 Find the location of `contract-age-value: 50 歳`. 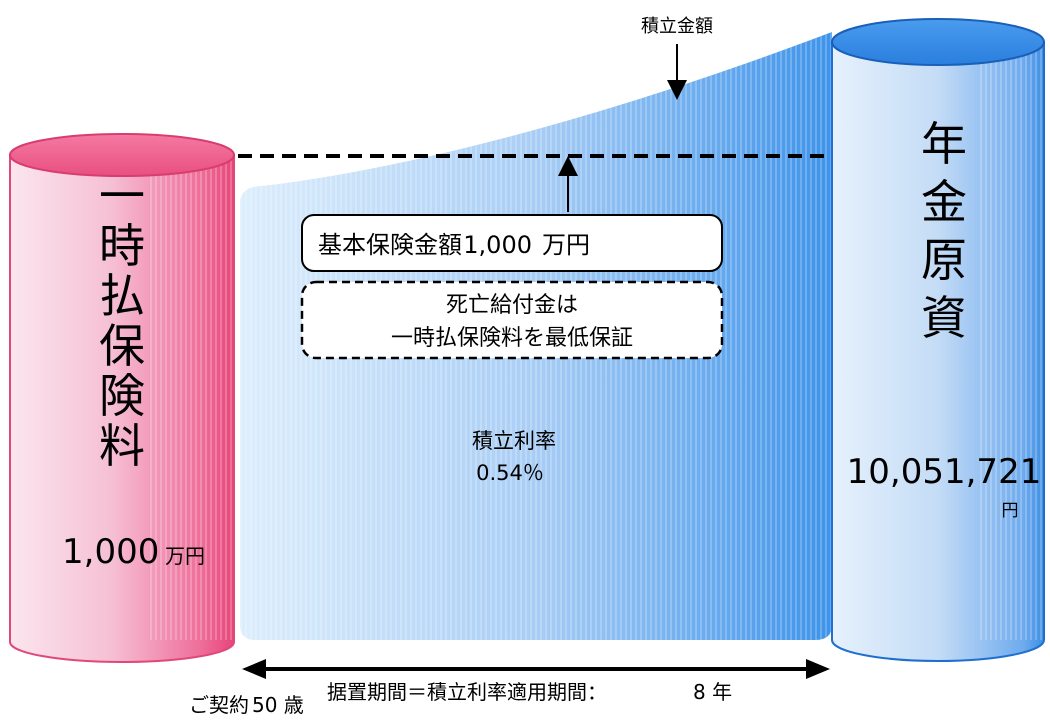

contract-age-value: 50 歳 is located at coordinates (278, 705).